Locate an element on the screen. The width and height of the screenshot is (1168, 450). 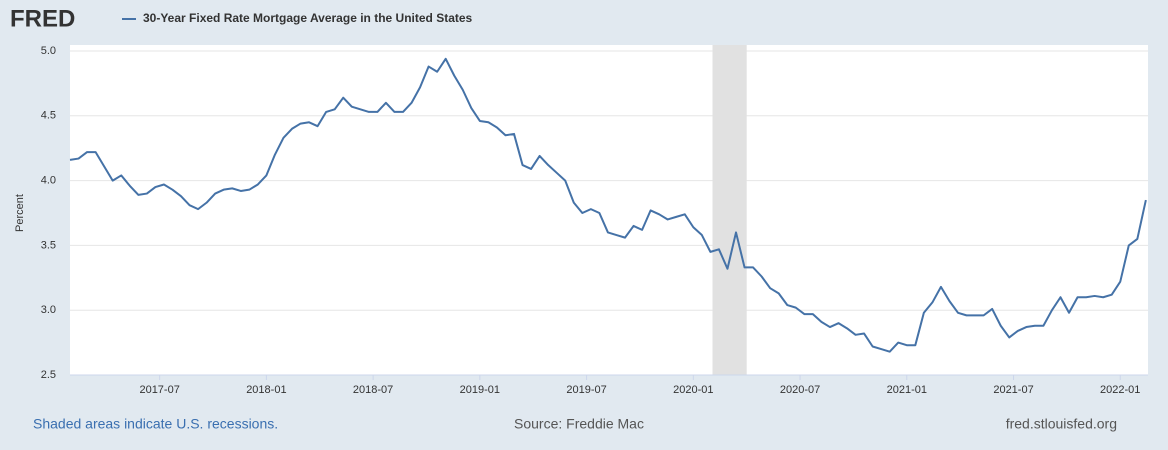
y-axis-label: Percent is located at coordinates (20, 213).